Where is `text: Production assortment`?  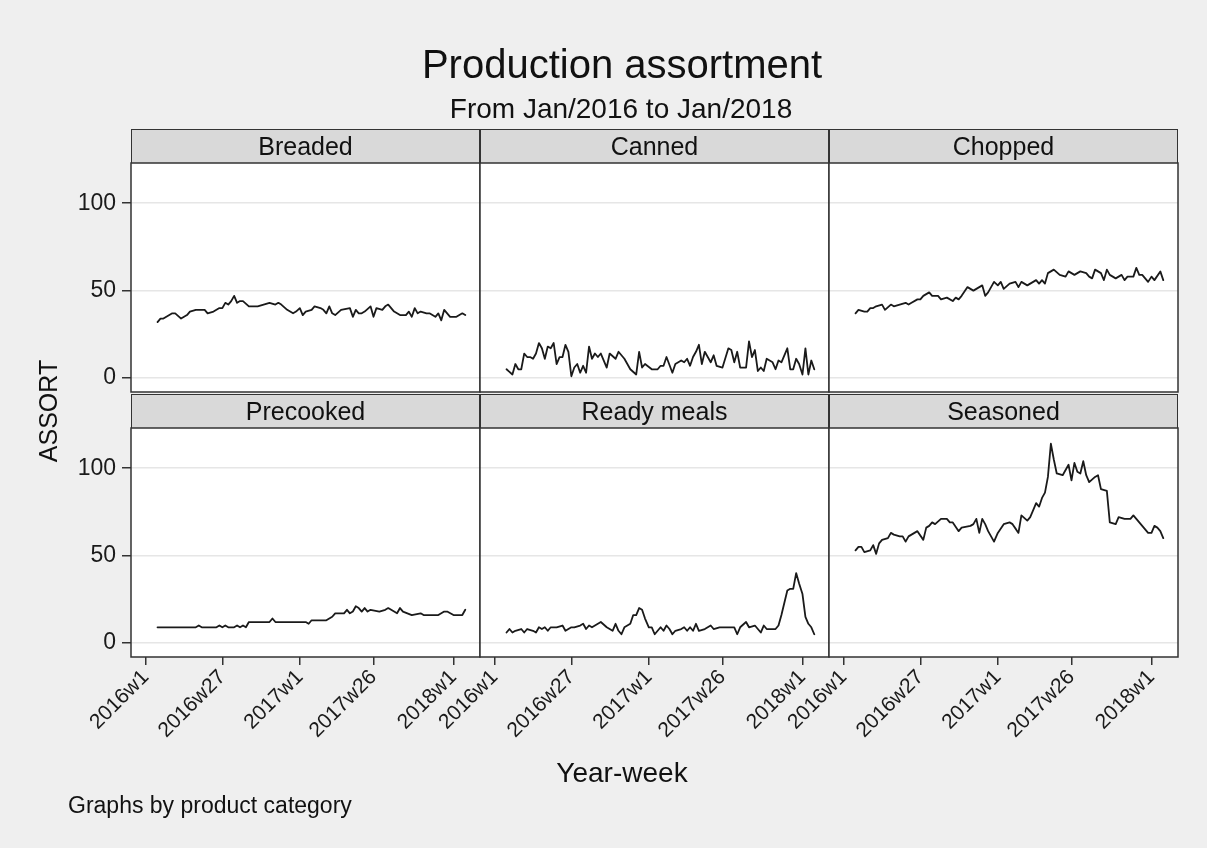
text: Production assortment is located at coordinates (622, 64).